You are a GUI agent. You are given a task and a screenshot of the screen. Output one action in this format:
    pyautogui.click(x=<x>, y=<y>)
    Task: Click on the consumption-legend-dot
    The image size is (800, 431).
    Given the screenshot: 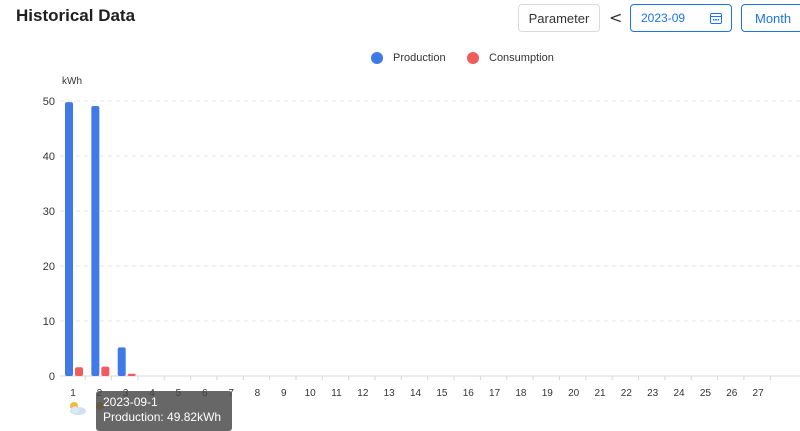 What is the action you would take?
    pyautogui.click(x=473, y=58)
    